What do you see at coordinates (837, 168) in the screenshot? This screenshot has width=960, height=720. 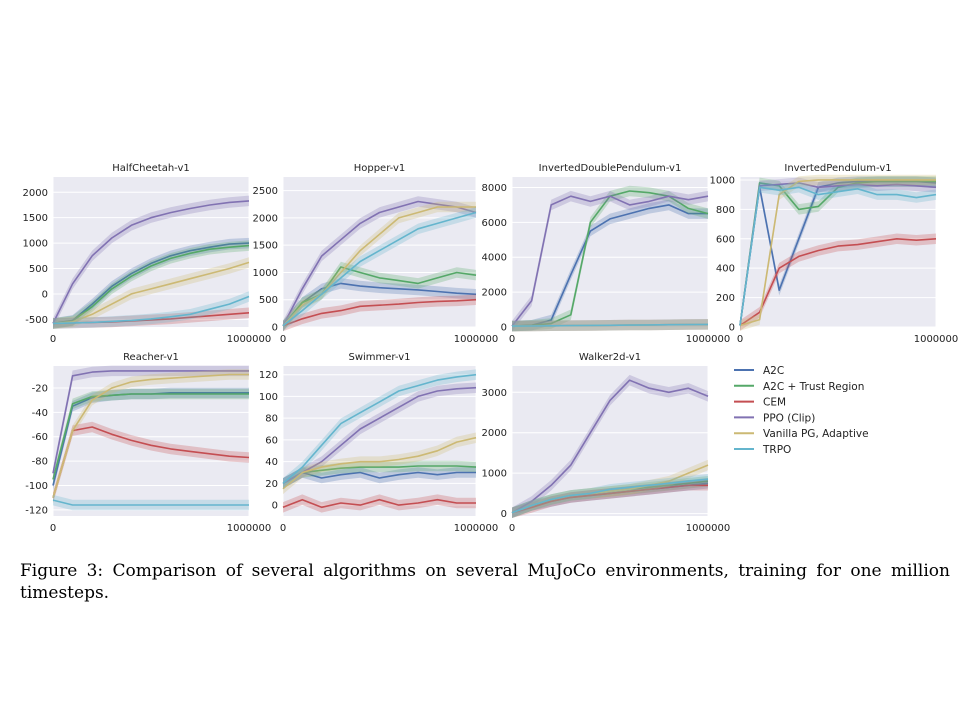 I see `chart-title: InvertedPendulum-v1` at bounding box center [837, 168].